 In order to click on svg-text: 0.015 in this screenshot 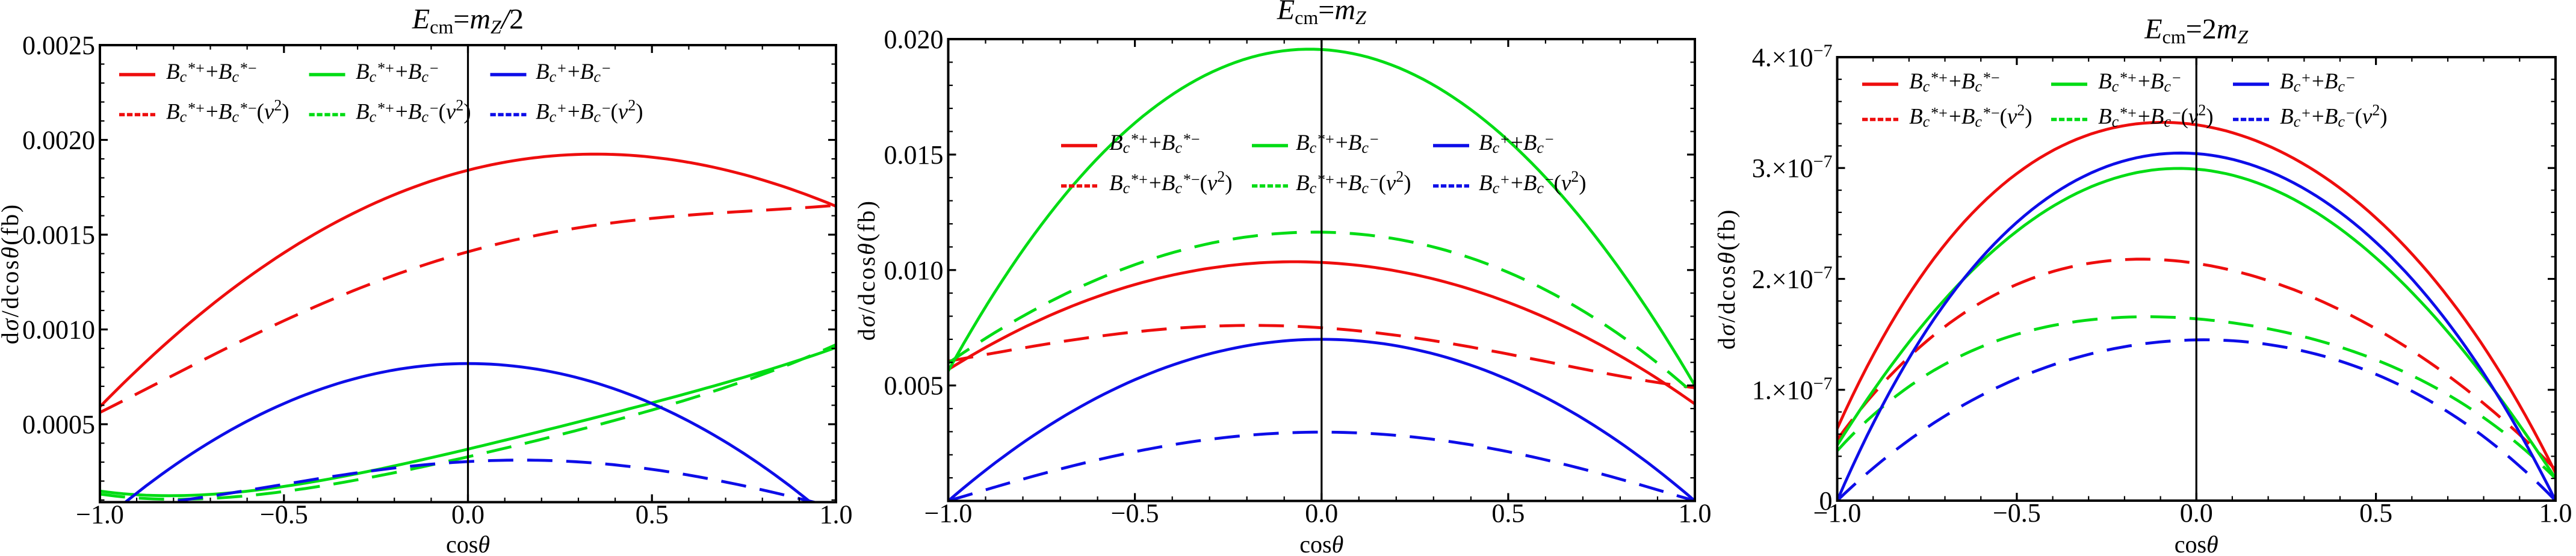, I will do `click(914, 155)`.